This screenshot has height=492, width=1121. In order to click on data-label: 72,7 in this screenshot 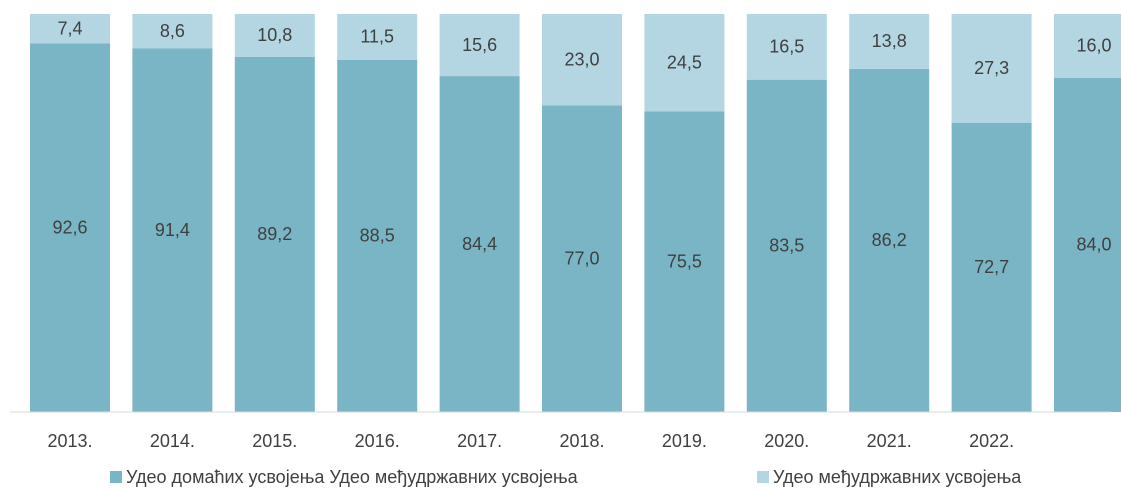, I will do `click(991, 267)`.